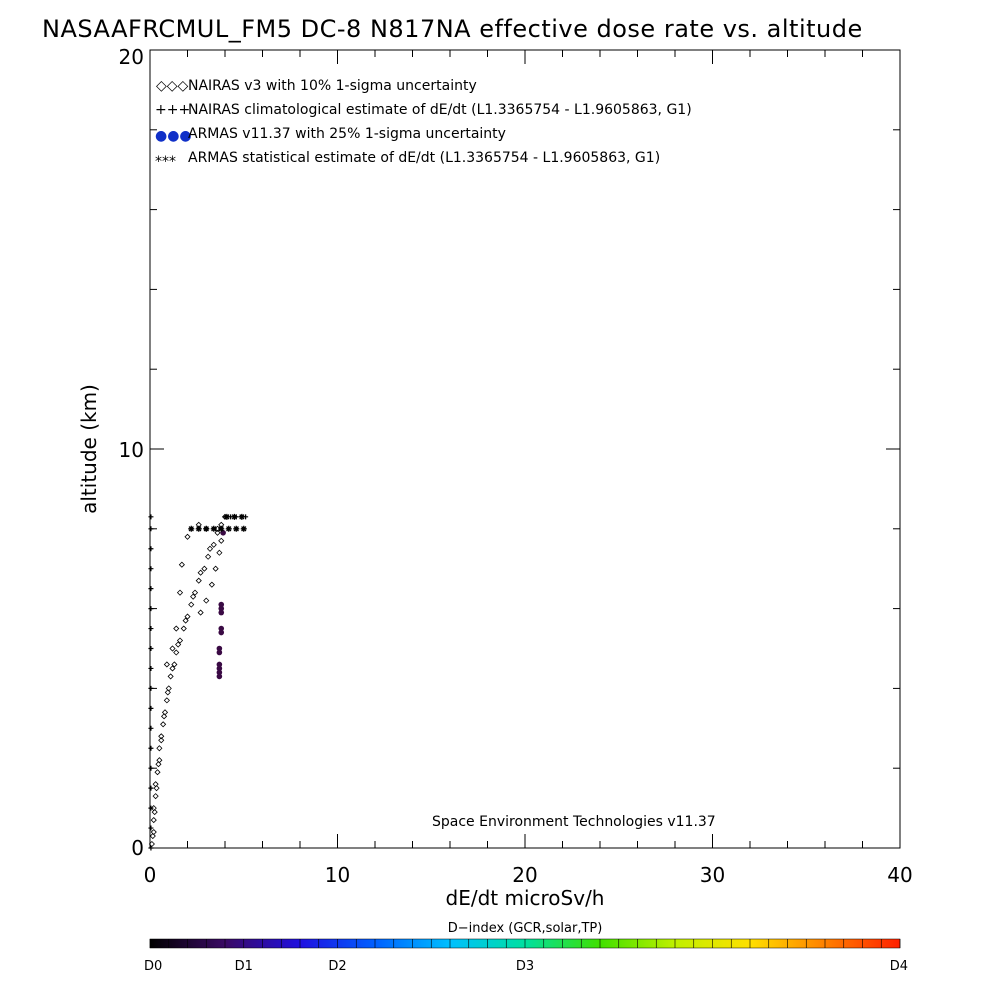 This screenshot has height=1000, width=1000. I want to click on y-tick-label-10: 10, so click(131, 450).